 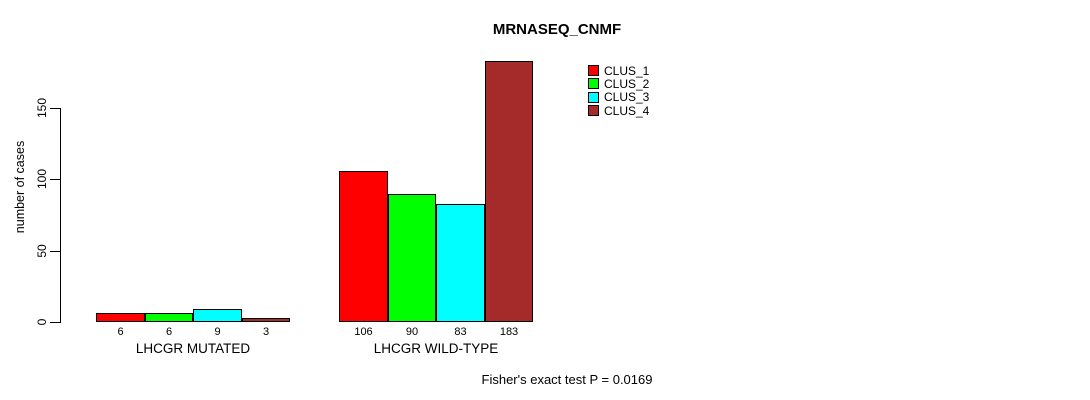 I want to click on y-axis-title: number of cases, so click(x=20, y=187).